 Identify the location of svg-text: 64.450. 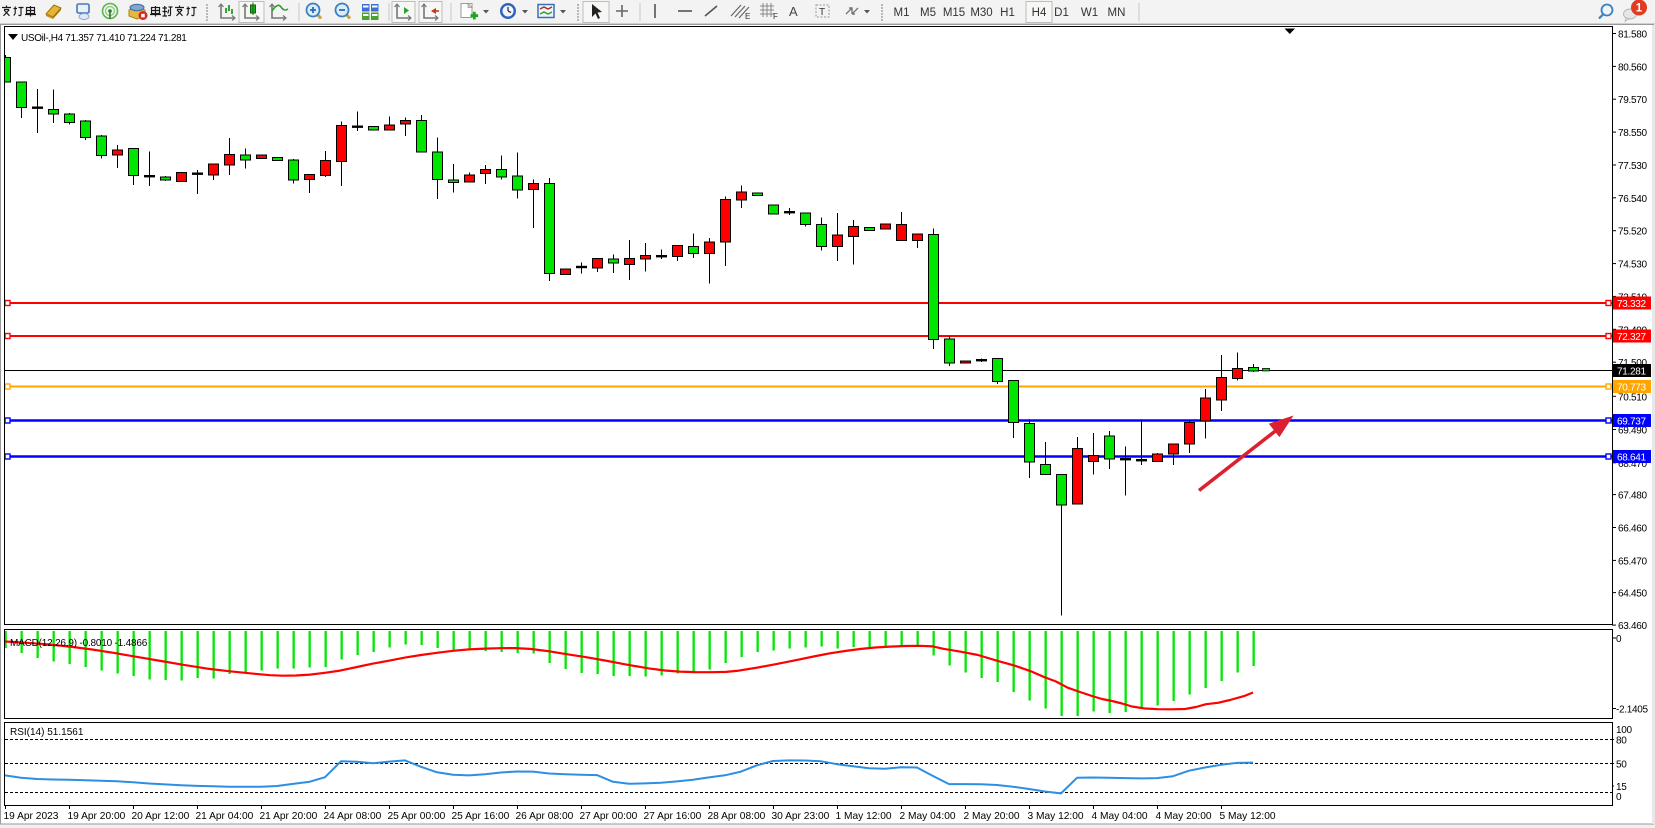
(1633, 594).